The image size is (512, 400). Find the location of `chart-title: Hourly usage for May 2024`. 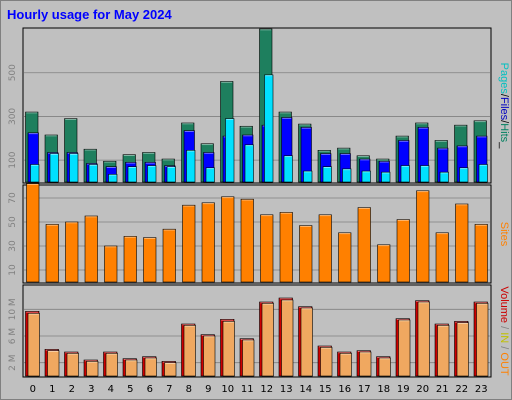

chart-title: Hourly usage for May 2024 is located at coordinates (89, 14).